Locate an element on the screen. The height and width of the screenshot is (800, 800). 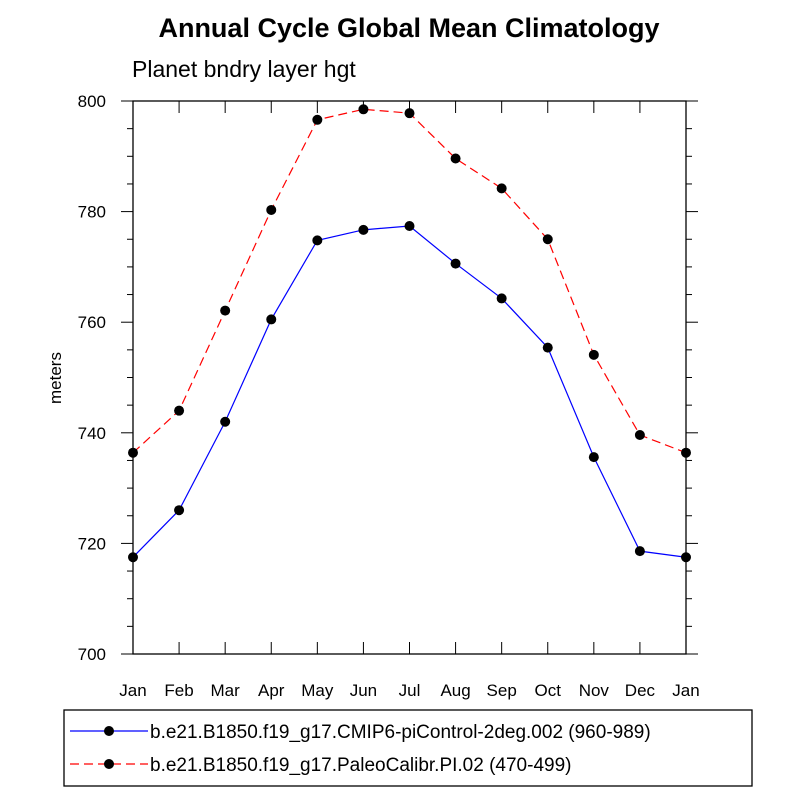
x-tick-label: Feb is located at coordinates (178, 690).